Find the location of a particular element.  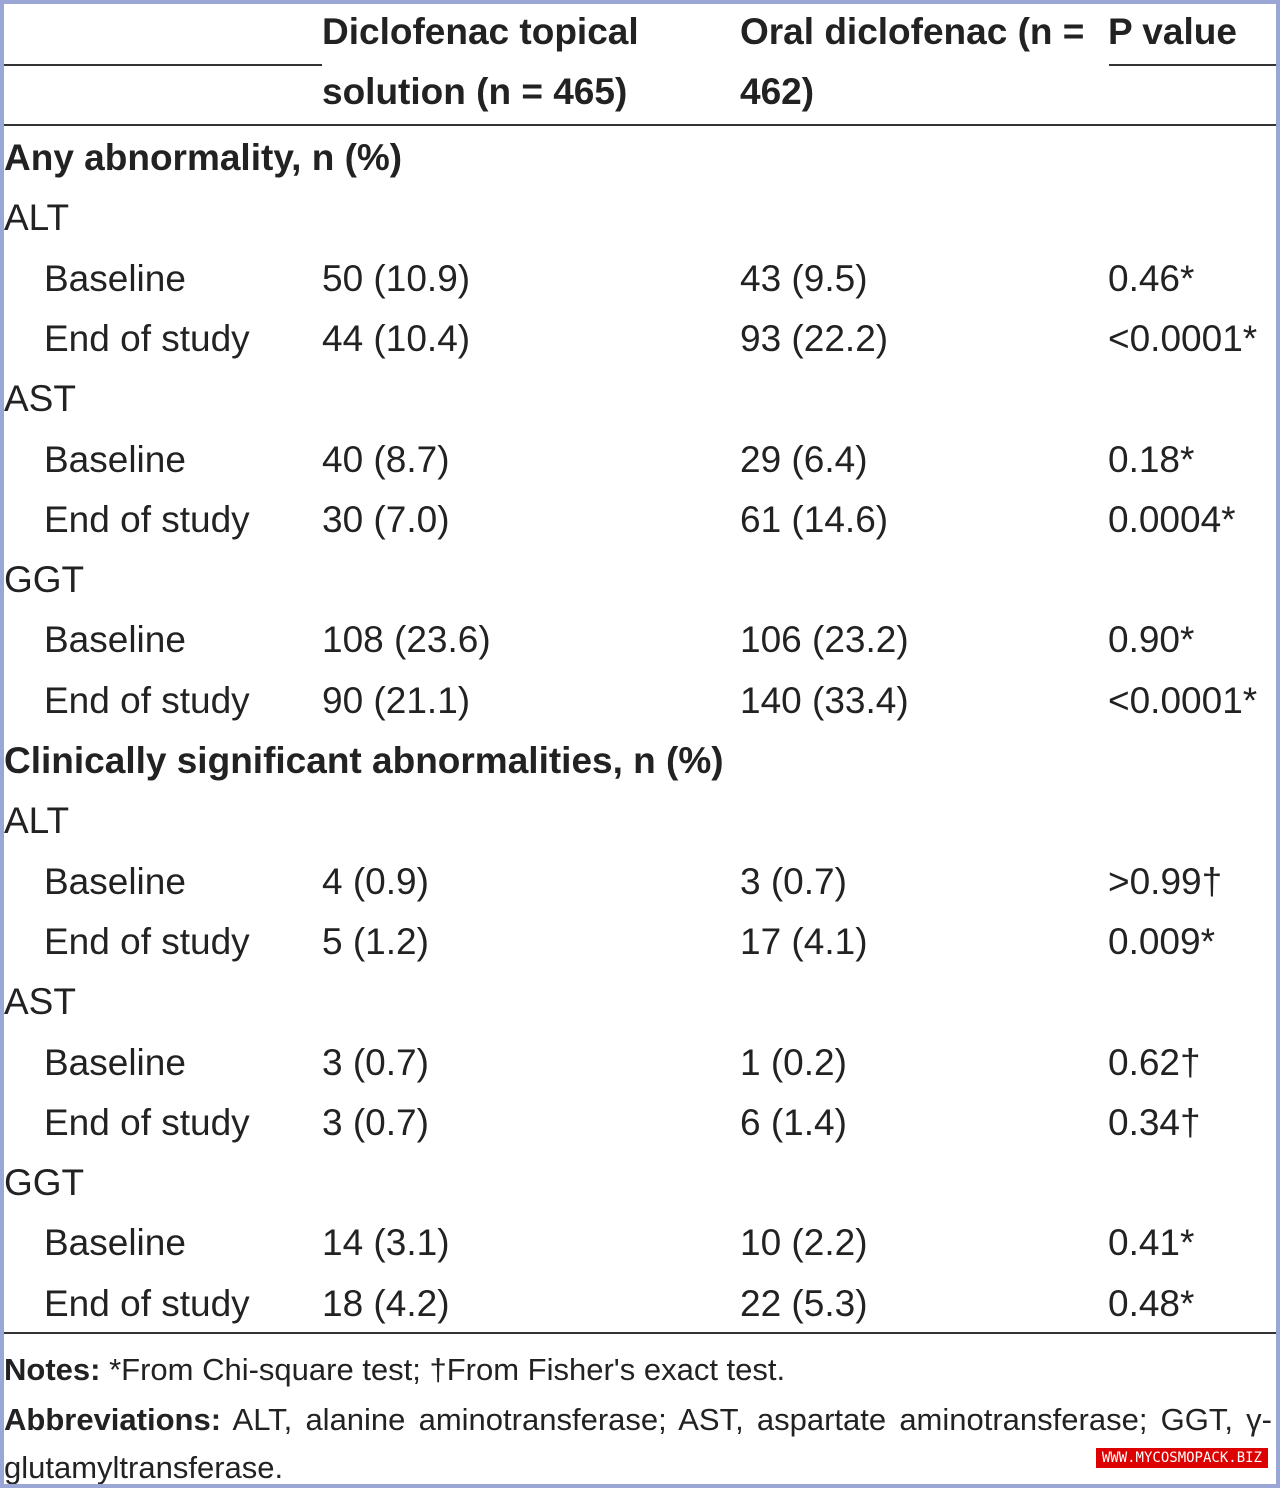

abbreviations-label: Abbreviations: is located at coordinates (113, 1419).